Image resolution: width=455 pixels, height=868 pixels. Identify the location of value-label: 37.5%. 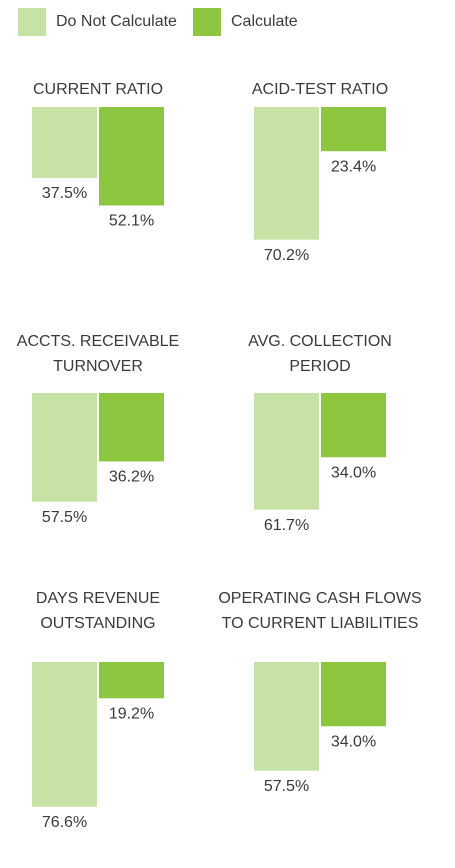
(64, 193).